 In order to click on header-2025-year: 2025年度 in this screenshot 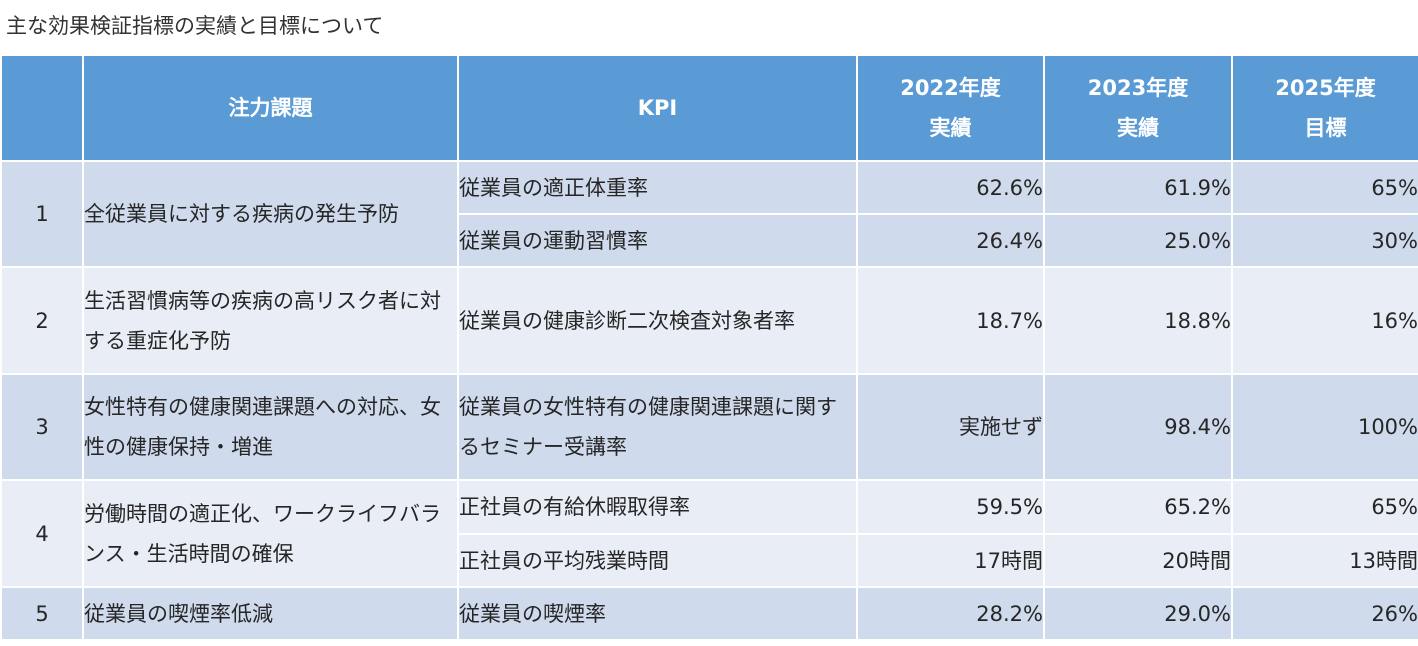, I will do `click(1325, 88)`.